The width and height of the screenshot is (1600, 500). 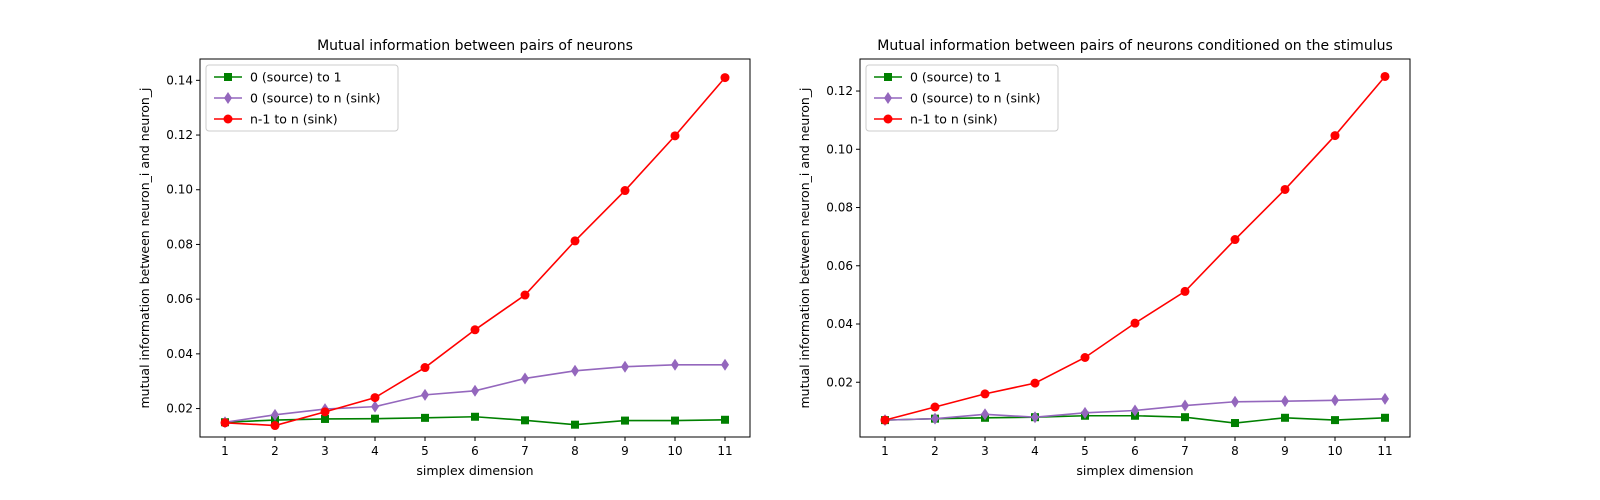 What do you see at coordinates (1134, 470) in the screenshot?
I see `x-axis-label: simplex dimension` at bounding box center [1134, 470].